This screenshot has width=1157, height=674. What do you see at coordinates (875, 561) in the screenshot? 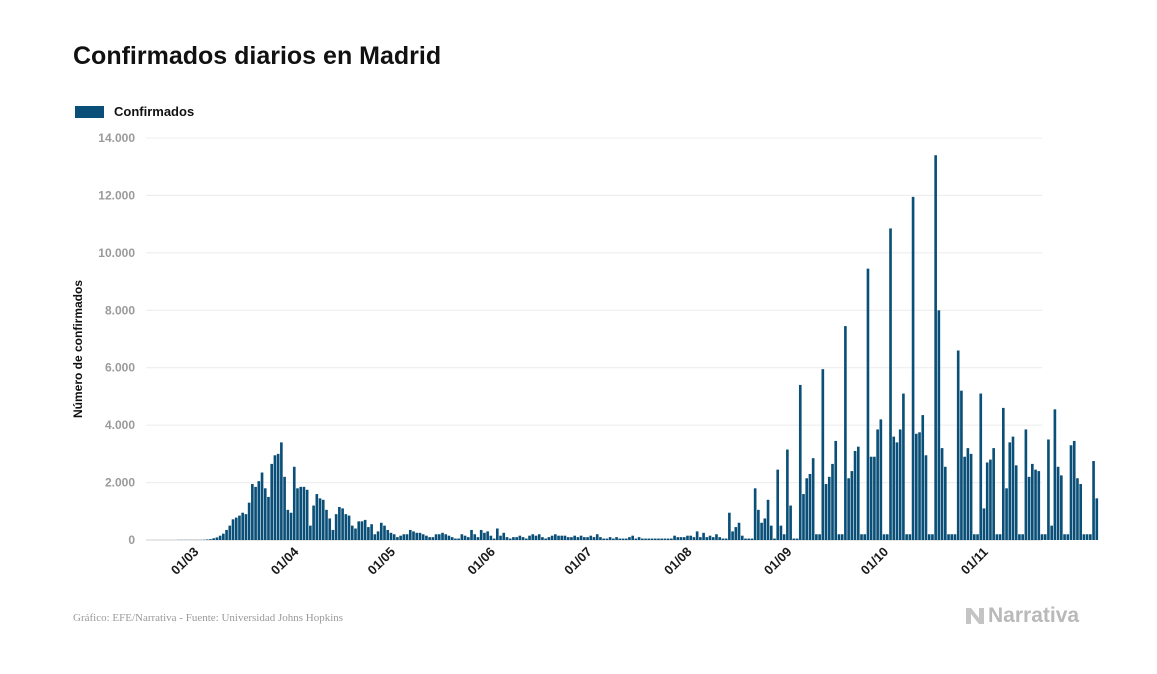
I see `x-tick-label: 01/10` at bounding box center [875, 561].